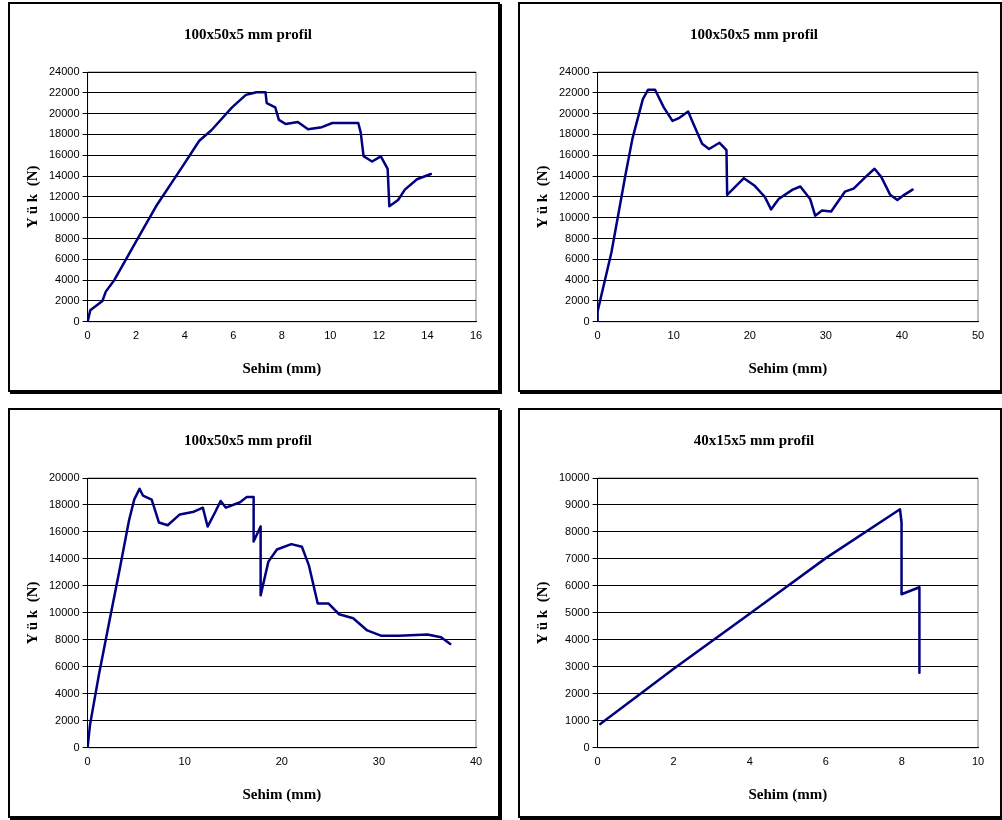 The height and width of the screenshot is (820, 1002). Describe the element at coordinates (754, 439) in the screenshot. I see `chart-title: 40x15x5 mm profil` at that location.